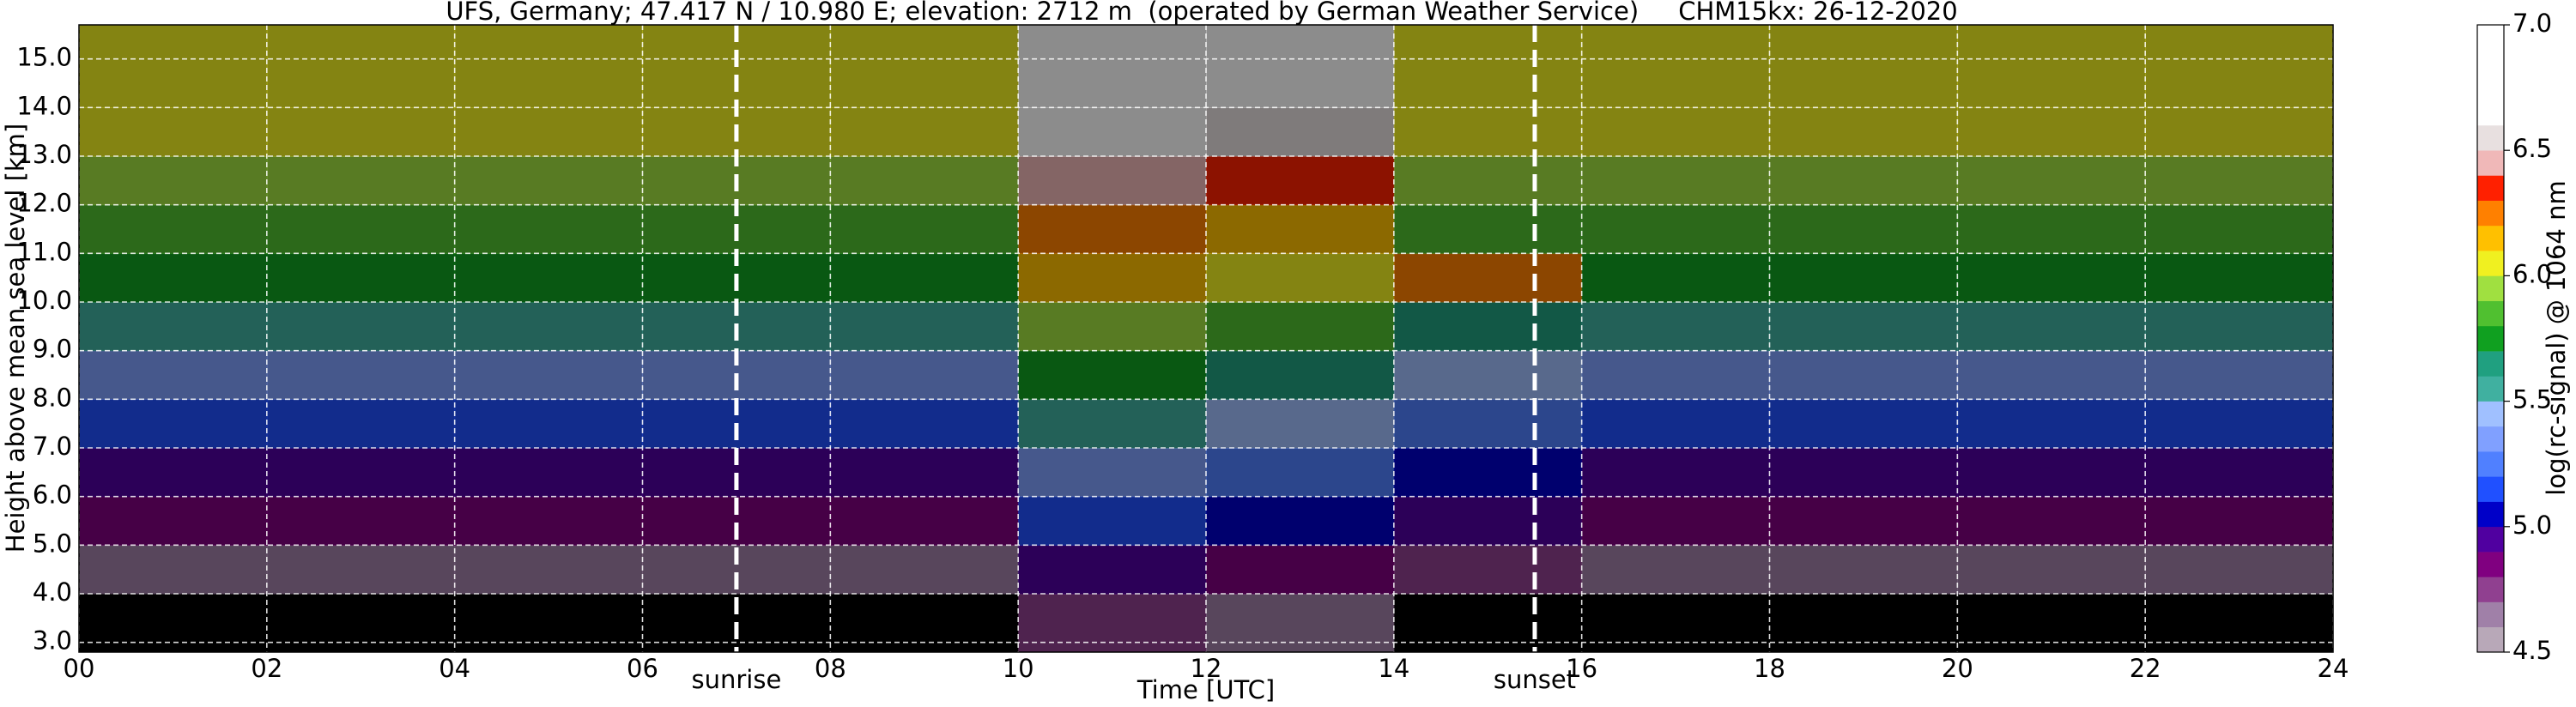  Describe the element at coordinates (2333, 668) in the screenshot. I see `x-tick-label: 24` at that location.